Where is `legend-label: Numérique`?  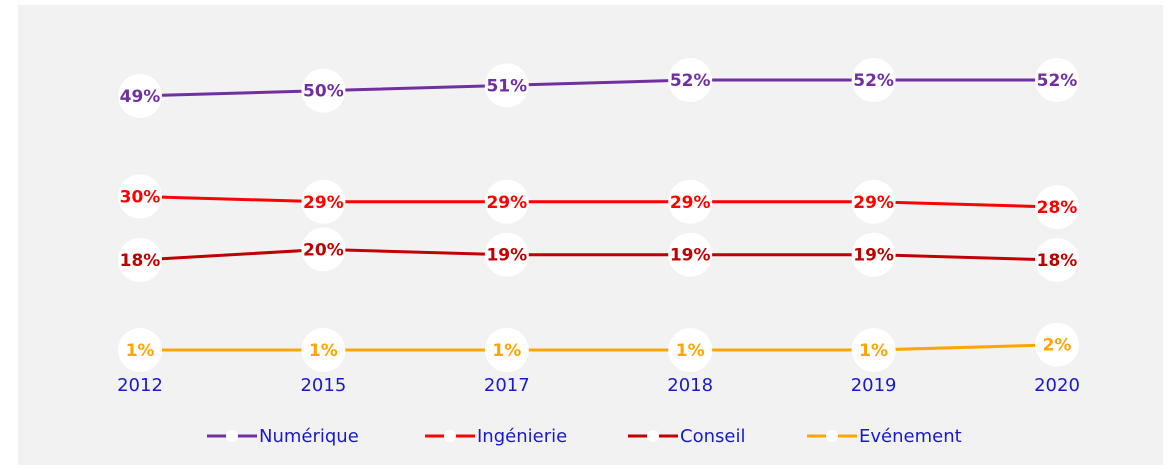 legend-label: Numérique is located at coordinates (309, 436).